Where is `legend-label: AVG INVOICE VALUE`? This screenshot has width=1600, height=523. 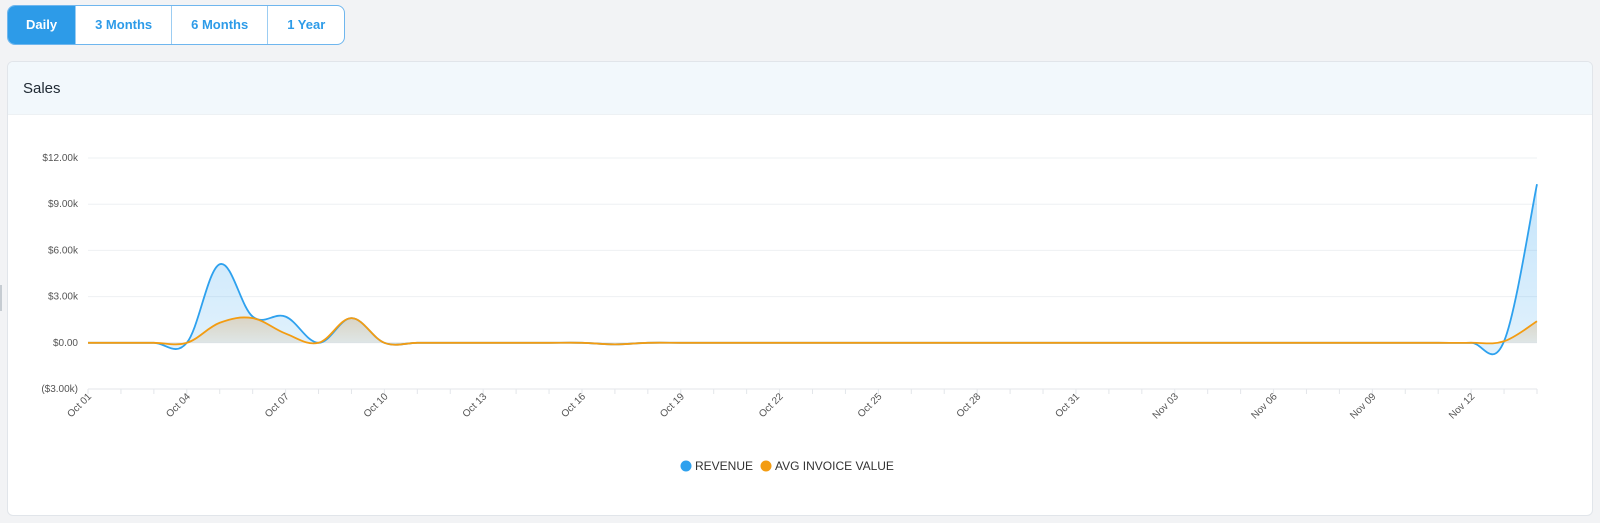
legend-label: AVG INVOICE VALUE is located at coordinates (834, 466).